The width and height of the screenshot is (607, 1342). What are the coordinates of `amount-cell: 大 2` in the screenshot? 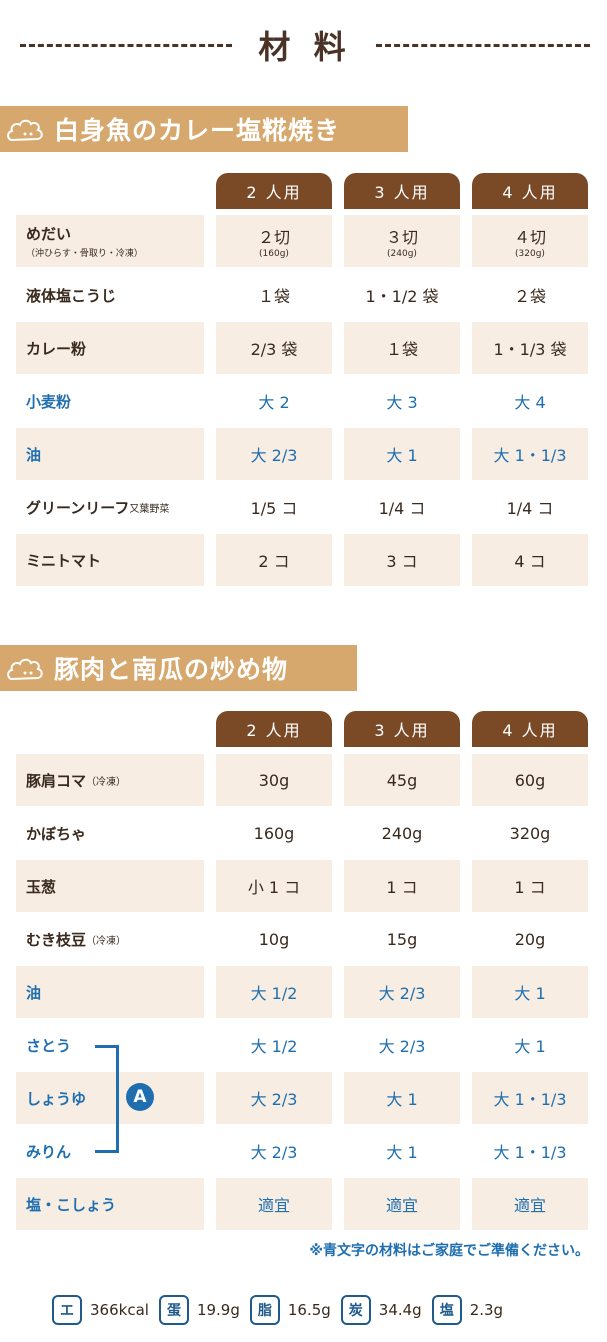 It's located at (274, 402).